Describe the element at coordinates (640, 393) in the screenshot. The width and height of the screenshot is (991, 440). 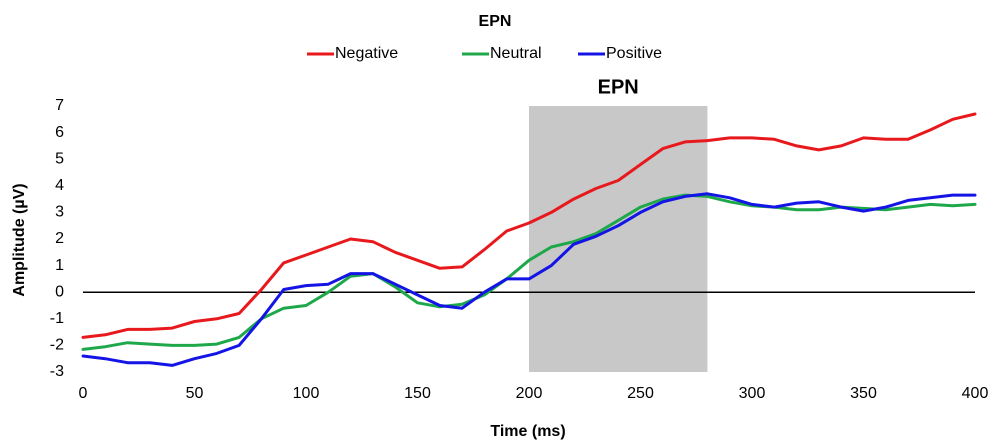
I see `x-tick-label: 250` at that location.